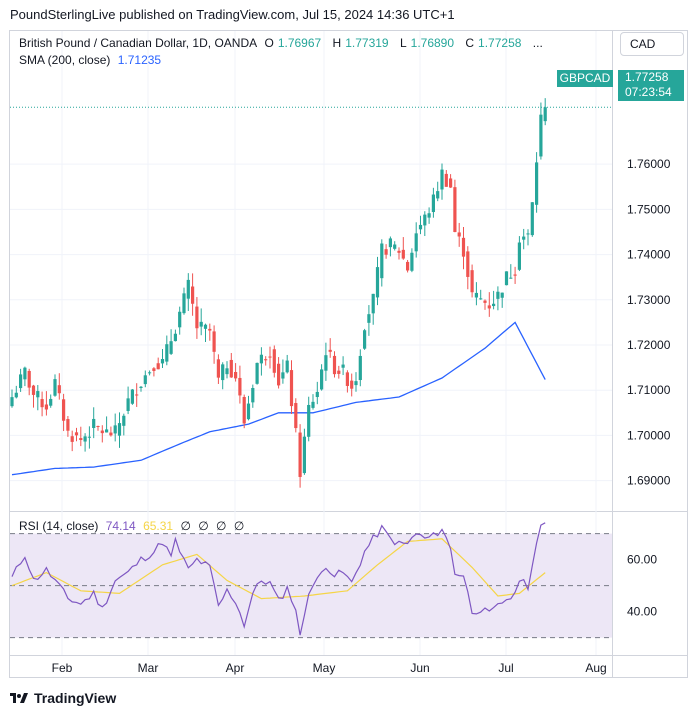 This screenshot has width=699, height=717. What do you see at coordinates (65, 60) in the screenshot?
I see `sma-label: SMA (200, close)` at bounding box center [65, 60].